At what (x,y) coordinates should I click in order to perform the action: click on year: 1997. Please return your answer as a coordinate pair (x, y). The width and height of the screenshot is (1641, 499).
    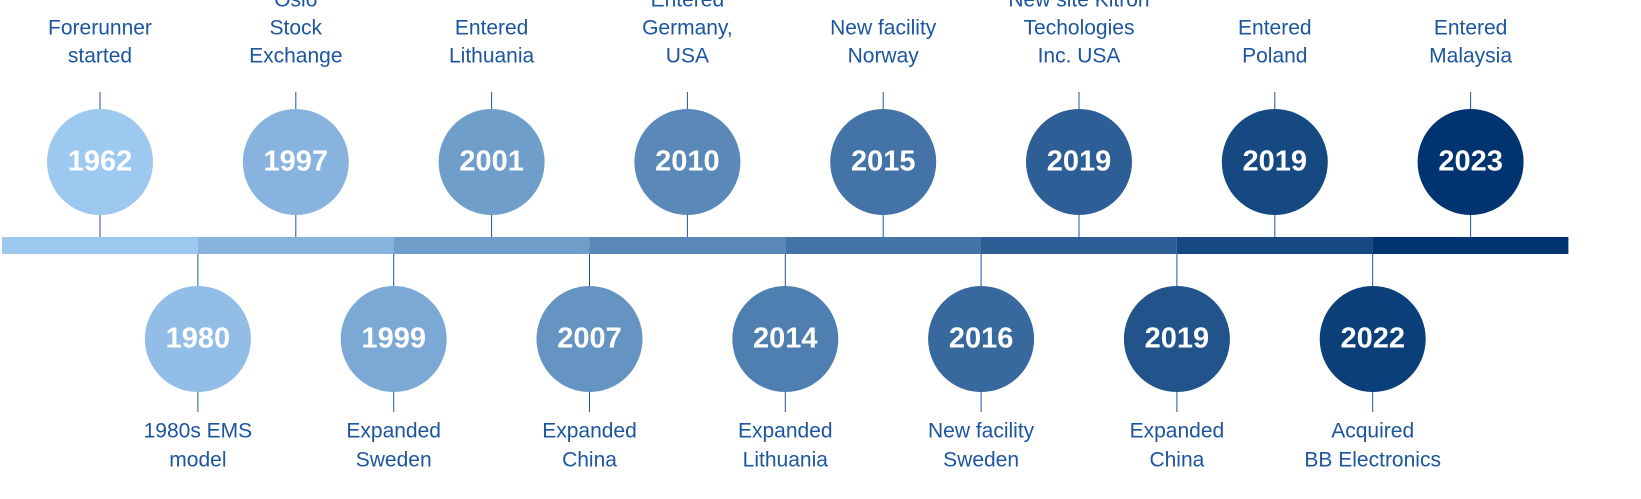
    Looking at the image, I should click on (296, 162).